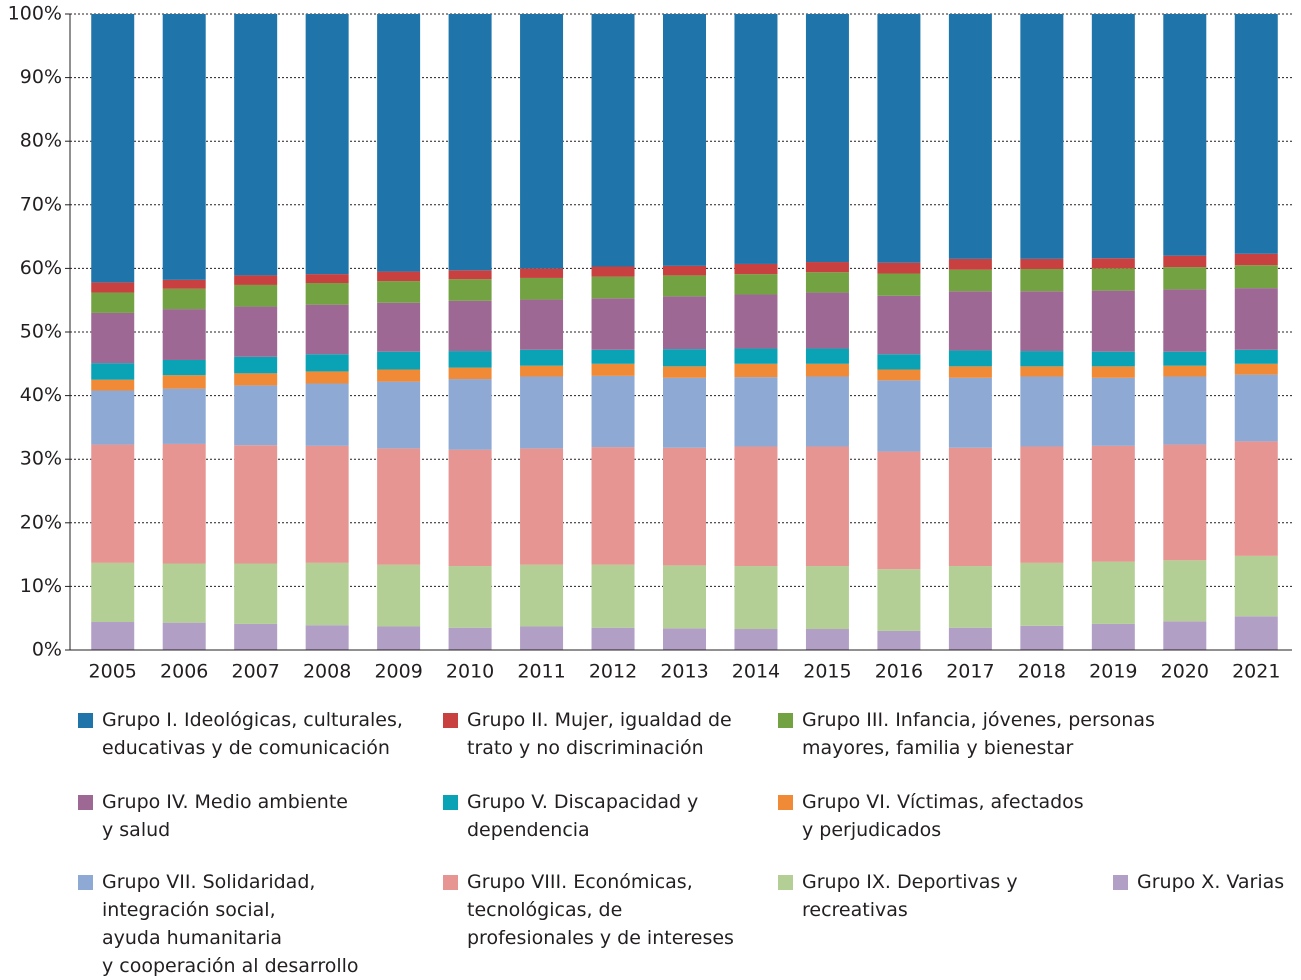  I want to click on x-tick-label: 2011, so click(541, 672).